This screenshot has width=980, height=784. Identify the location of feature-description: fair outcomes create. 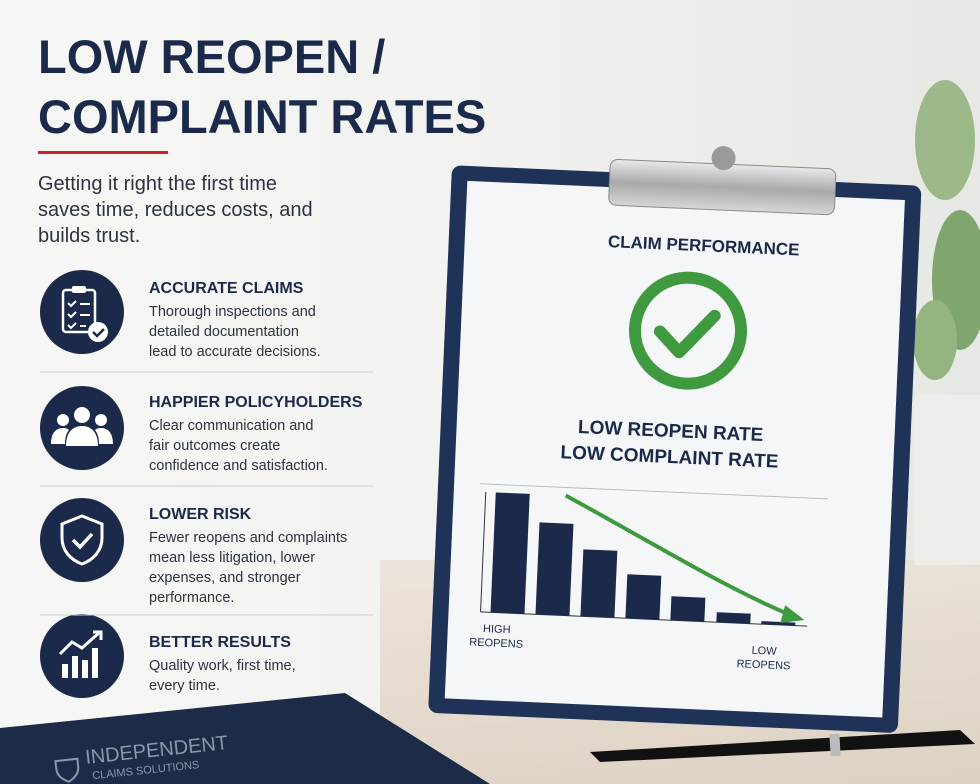
(214, 446).